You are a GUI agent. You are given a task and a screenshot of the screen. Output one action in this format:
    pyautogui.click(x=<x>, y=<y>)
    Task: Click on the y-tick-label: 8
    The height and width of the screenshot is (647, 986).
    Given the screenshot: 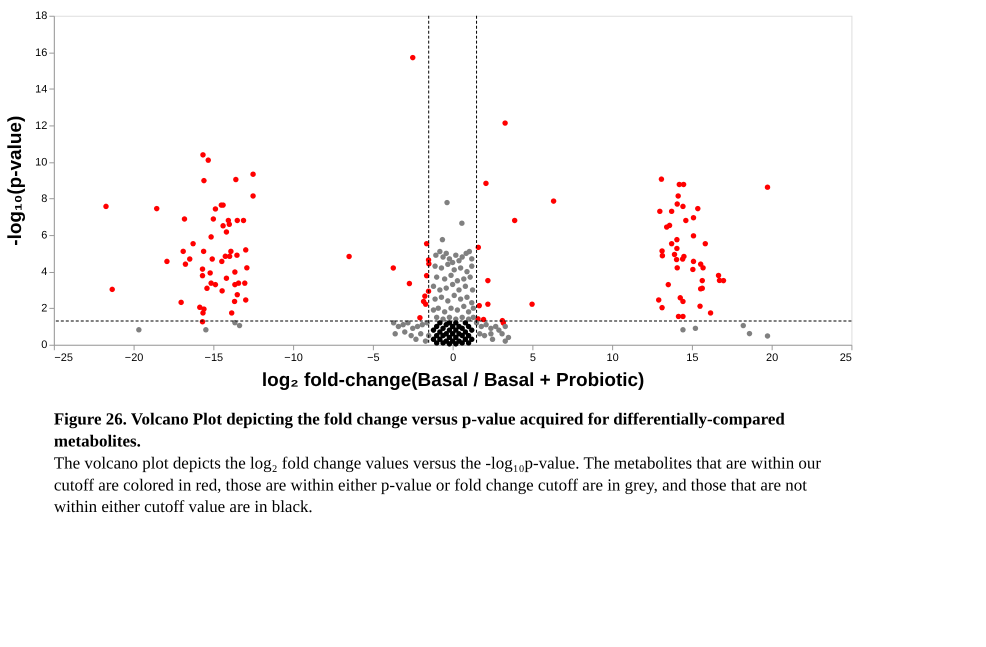 What is the action you would take?
    pyautogui.click(x=44, y=199)
    